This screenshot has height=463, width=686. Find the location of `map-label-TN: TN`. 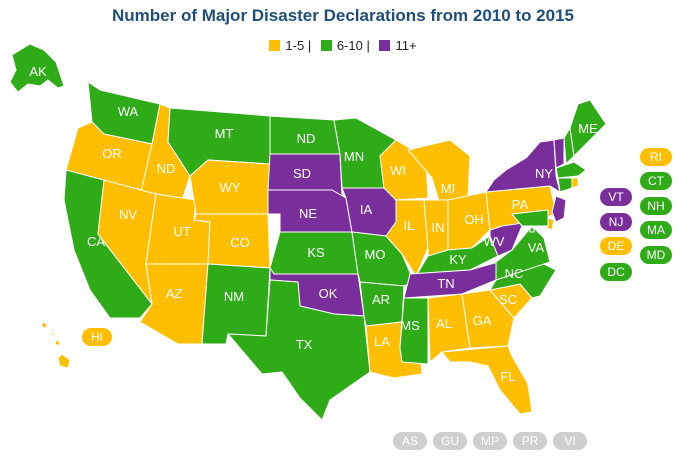

map-label-TN: TN is located at coordinates (445, 283).